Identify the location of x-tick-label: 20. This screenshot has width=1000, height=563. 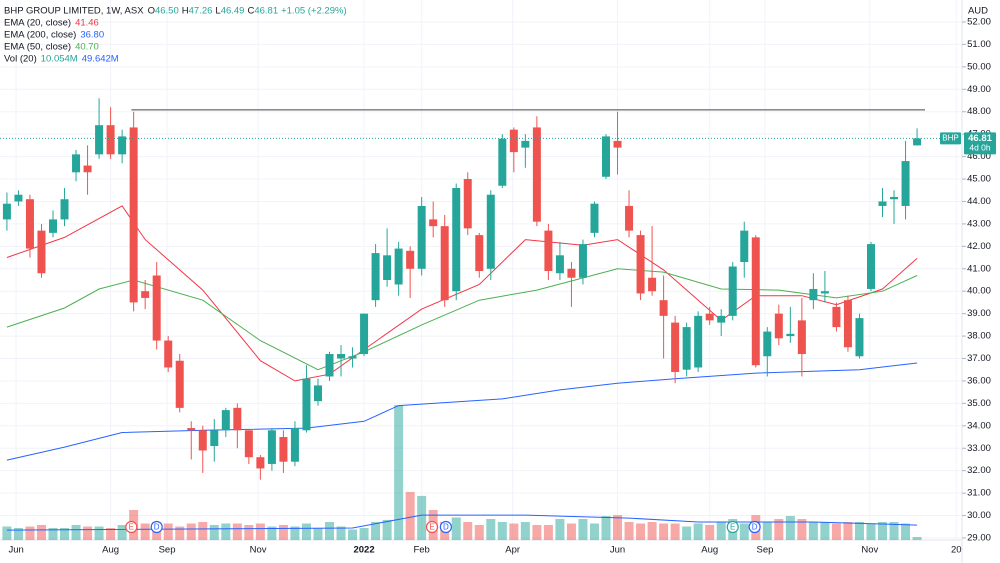
(956, 550).